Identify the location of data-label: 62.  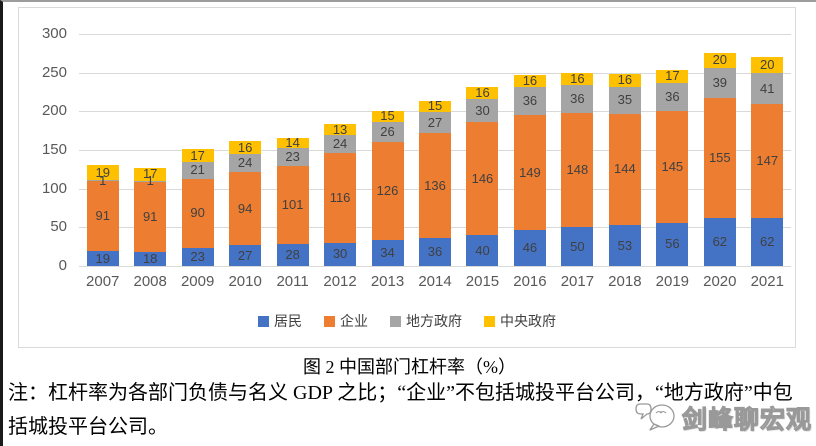
(767, 242).